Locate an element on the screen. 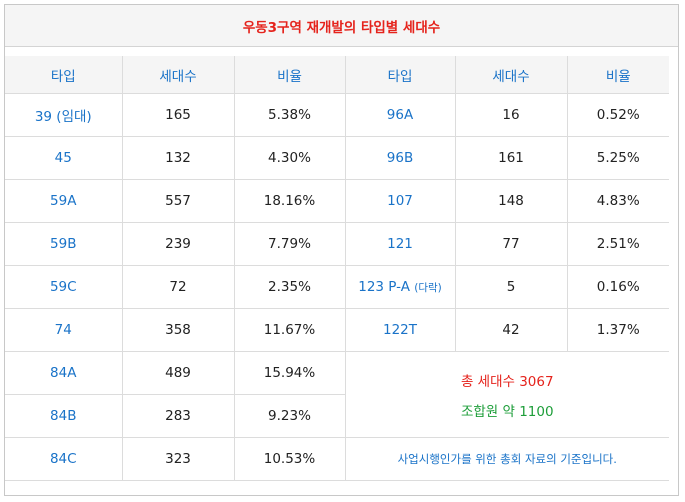  count-cell: 161 is located at coordinates (511, 158).